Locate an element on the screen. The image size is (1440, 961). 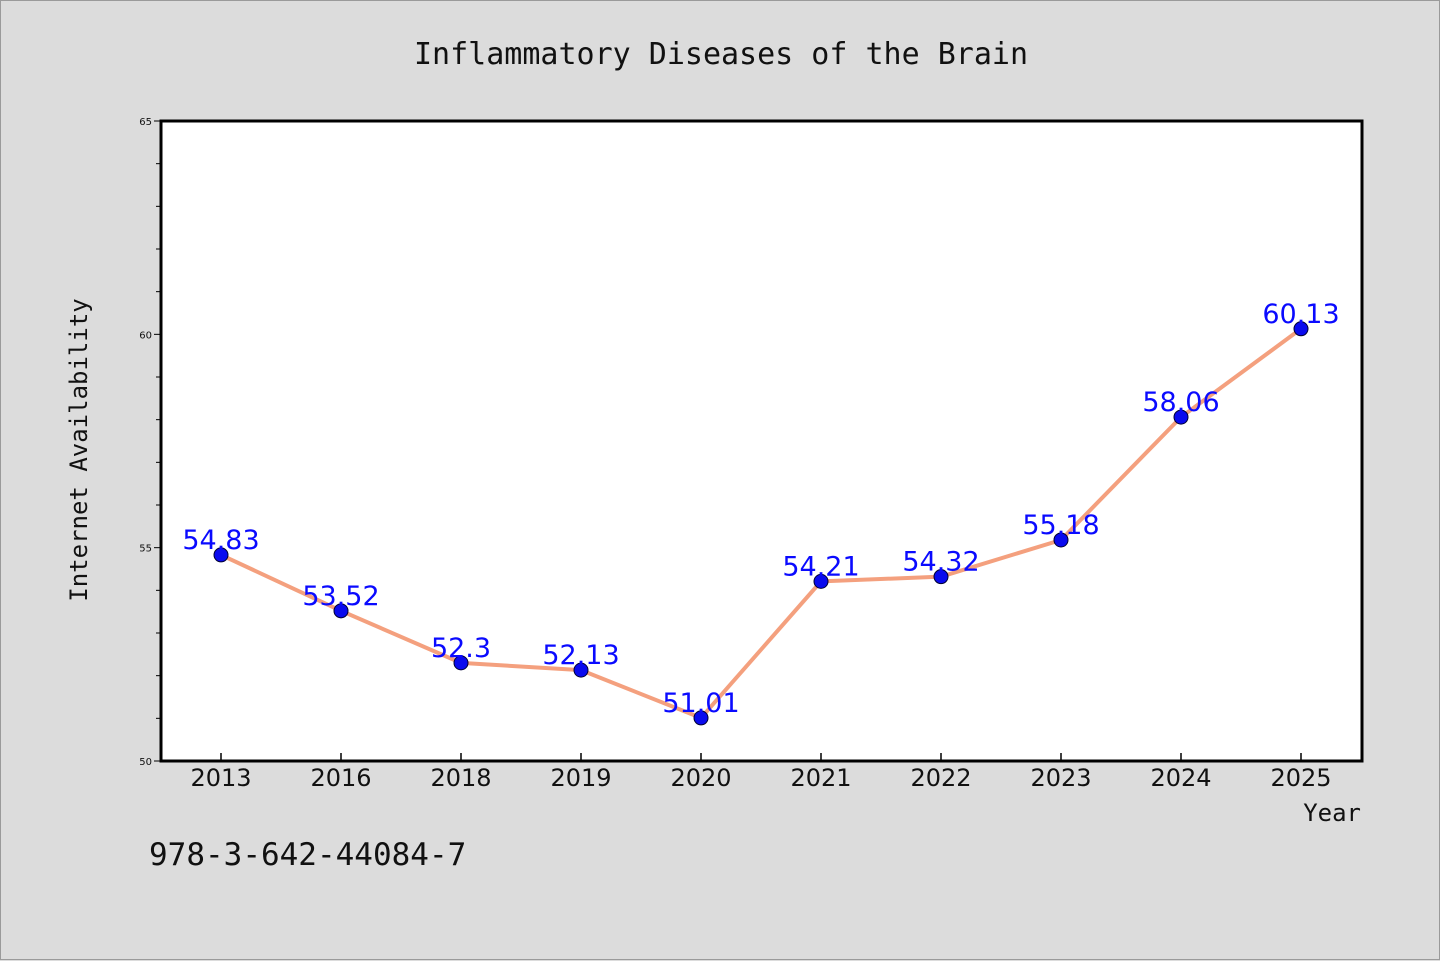
data-label: 54.83 is located at coordinates (220, 540).